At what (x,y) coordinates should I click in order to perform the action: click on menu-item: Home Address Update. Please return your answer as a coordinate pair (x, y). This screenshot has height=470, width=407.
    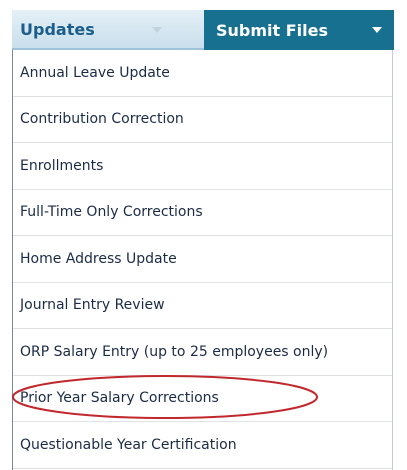
    Looking at the image, I should click on (202, 259).